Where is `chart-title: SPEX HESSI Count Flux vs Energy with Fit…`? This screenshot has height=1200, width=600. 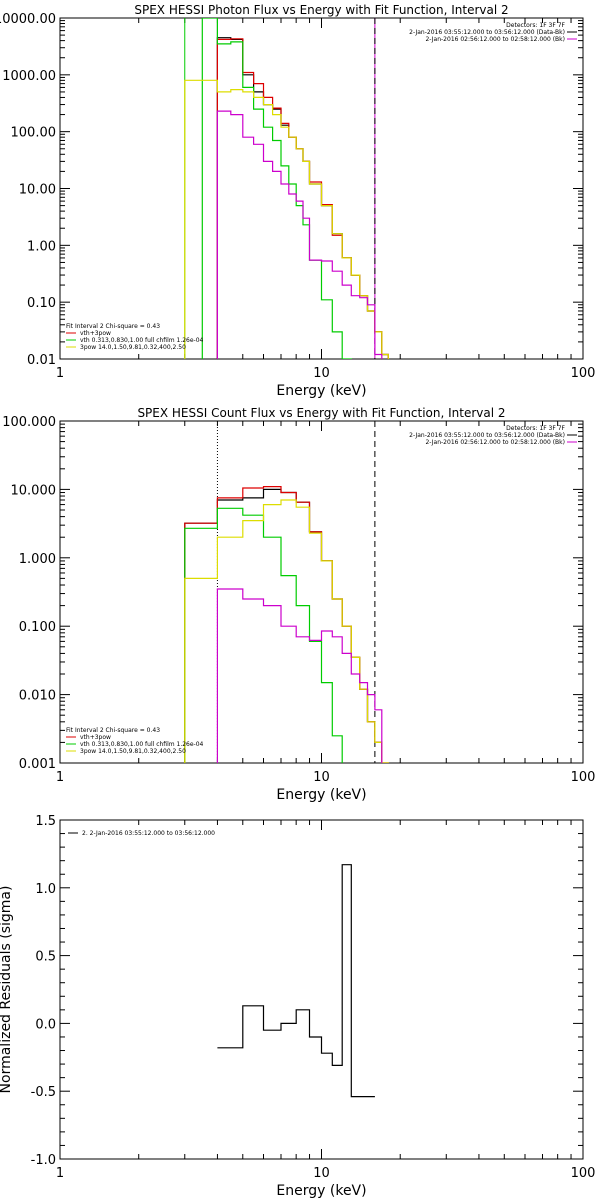 chart-title: SPEX HESSI Count Flux vs Energy with Fit… is located at coordinates (321, 413).